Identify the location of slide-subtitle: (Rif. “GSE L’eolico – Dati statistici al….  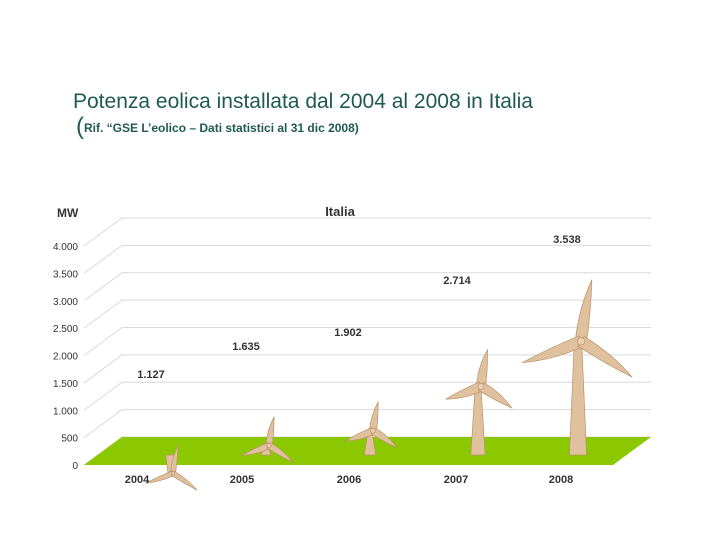
(217, 126).